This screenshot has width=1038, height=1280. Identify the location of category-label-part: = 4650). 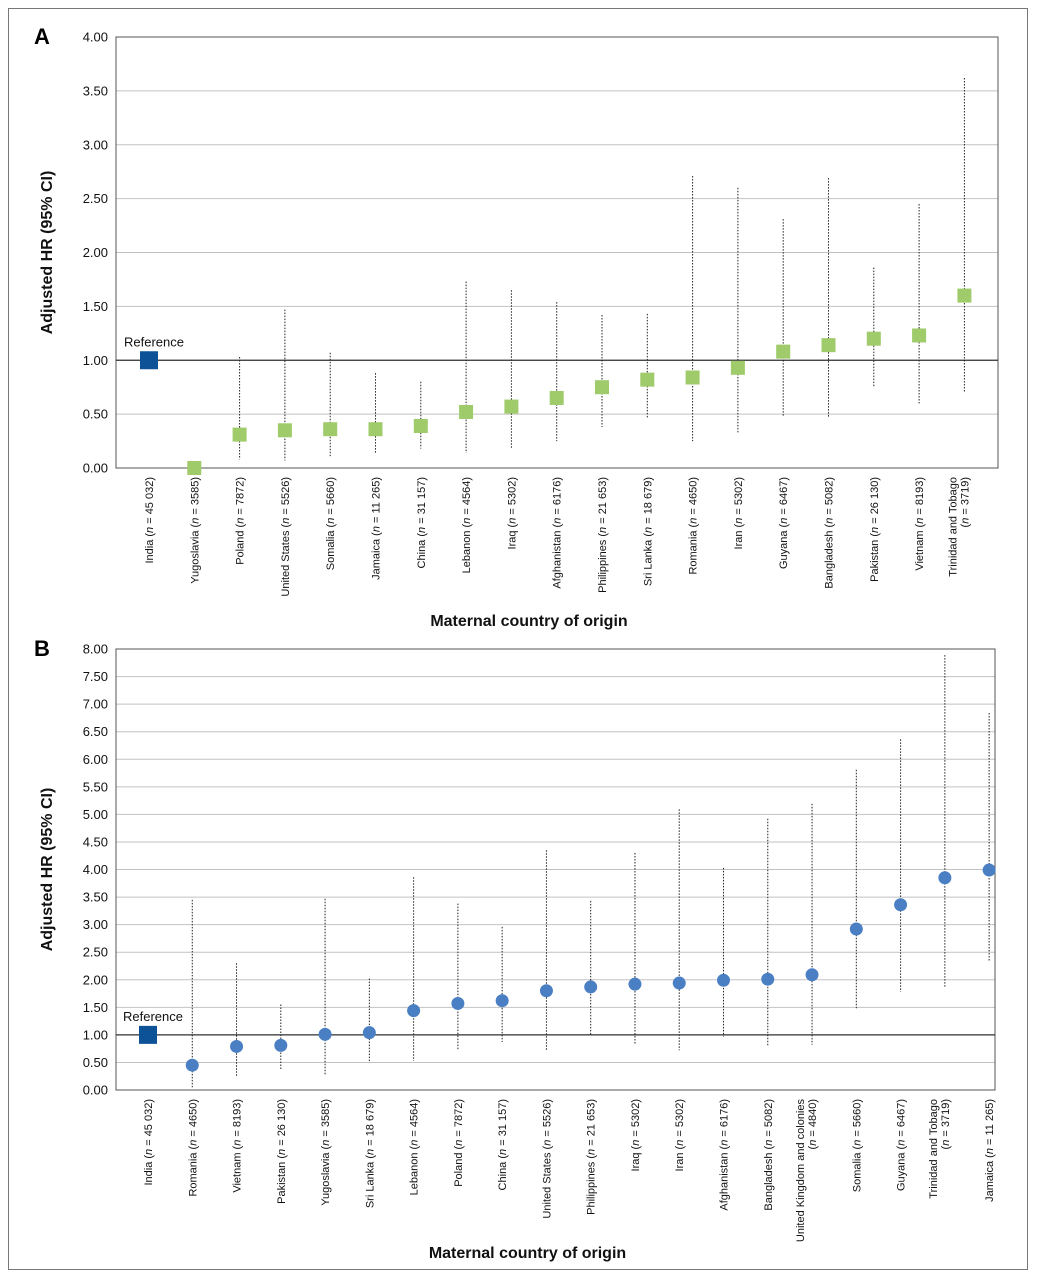
(694, 497).